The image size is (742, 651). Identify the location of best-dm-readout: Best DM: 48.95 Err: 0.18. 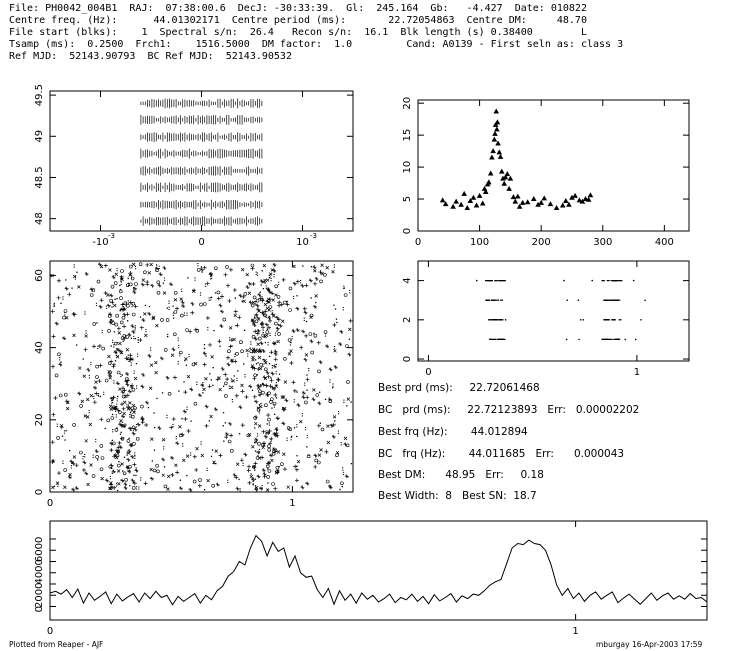
(461, 475).